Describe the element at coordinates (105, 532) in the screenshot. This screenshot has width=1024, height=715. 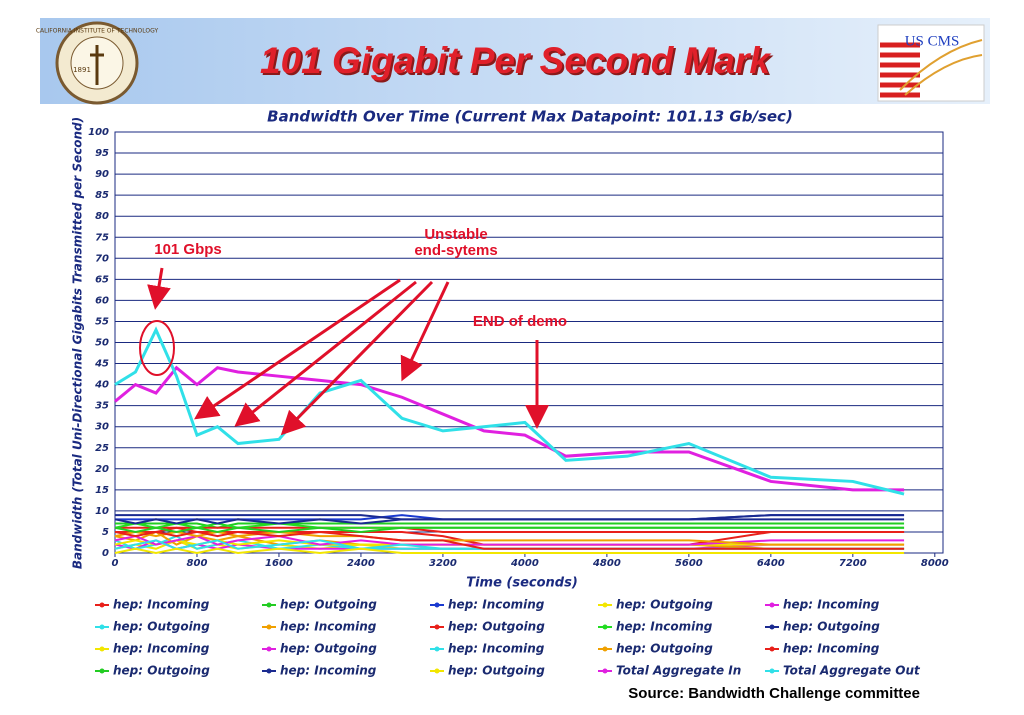
I see `y-tick-label: 5` at that location.